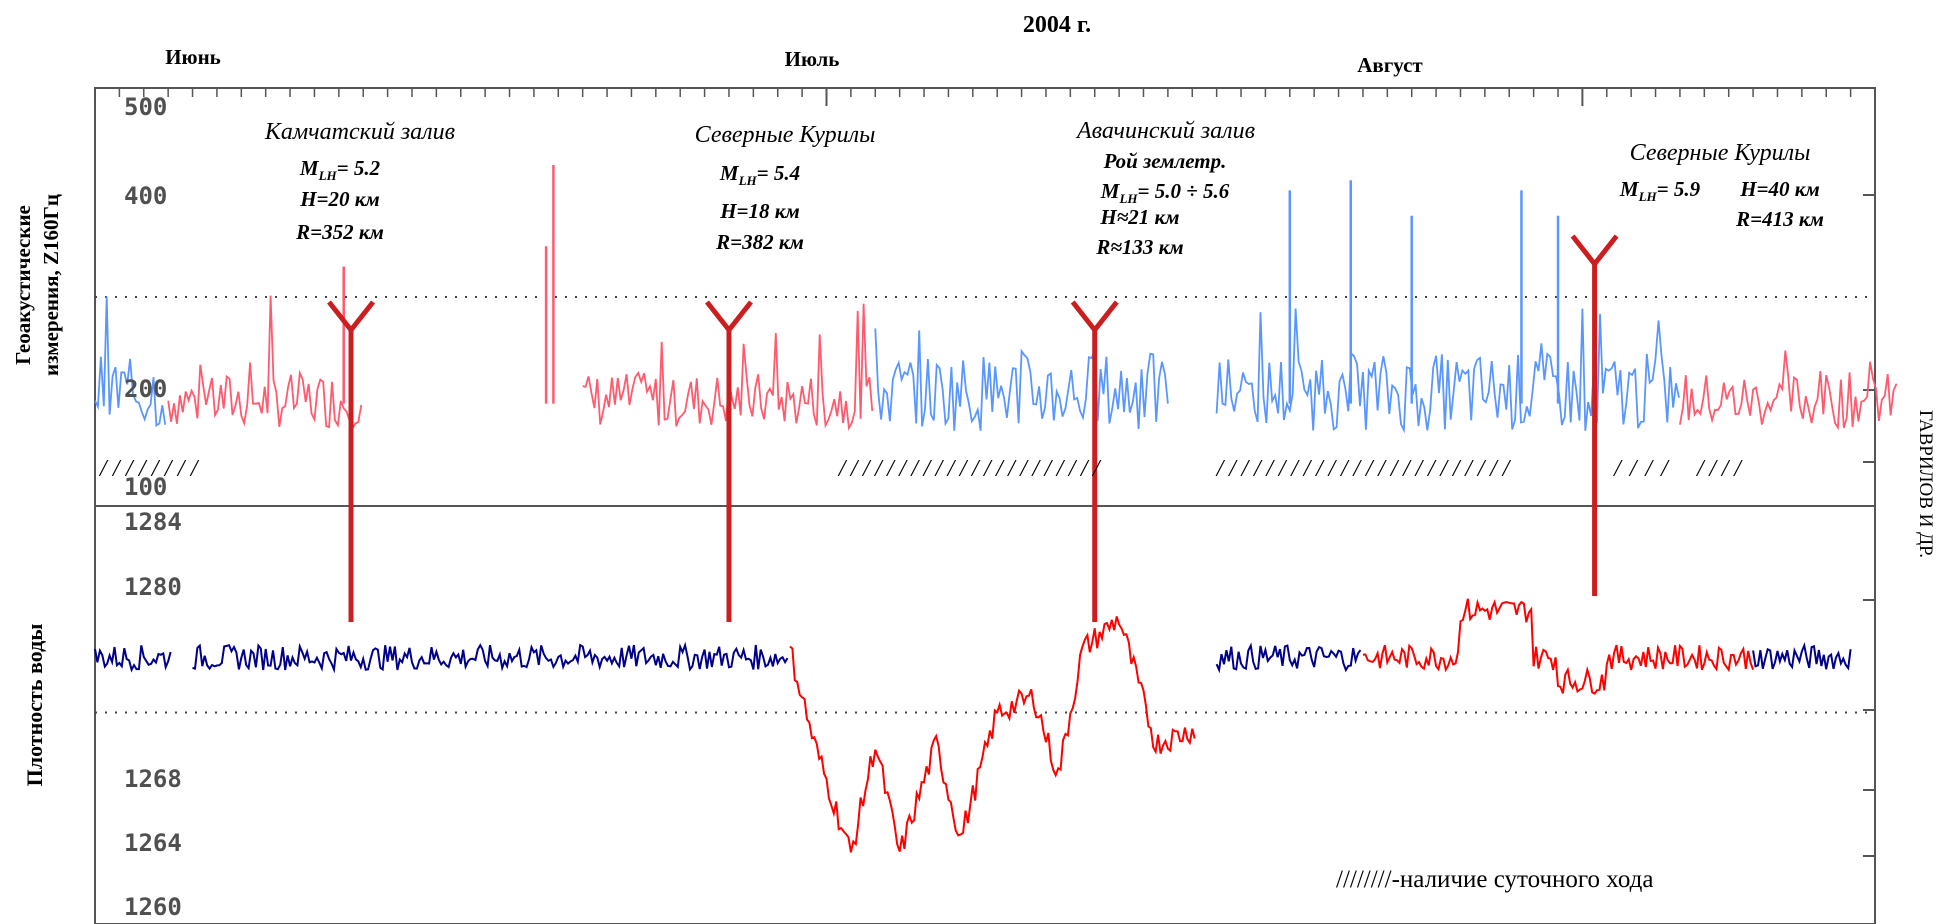  I want to click on month-label-june: Июнь, so click(193, 57).